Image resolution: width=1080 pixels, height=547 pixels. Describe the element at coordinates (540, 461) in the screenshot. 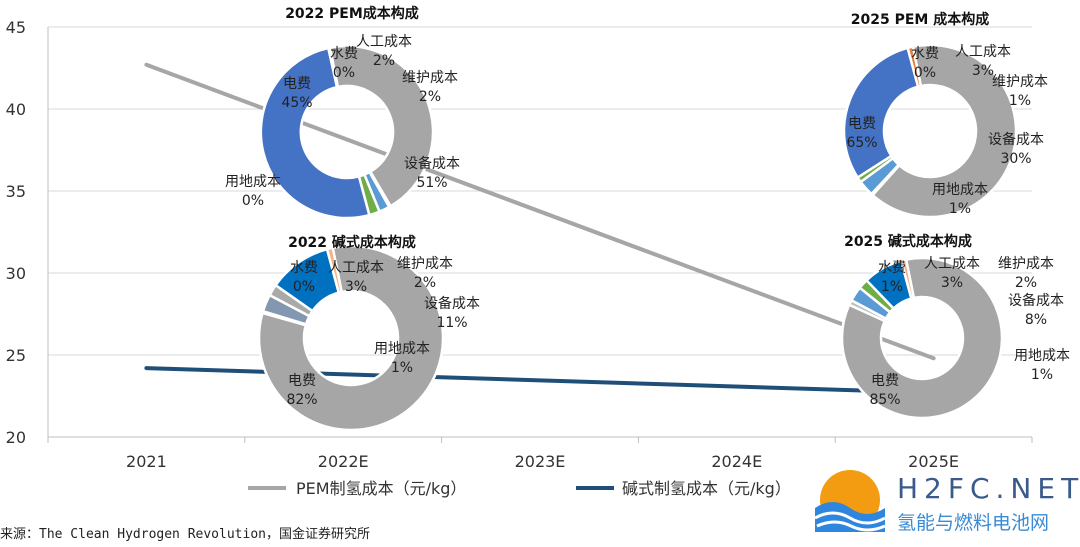

I see `x-tick-label: 2023E` at that location.